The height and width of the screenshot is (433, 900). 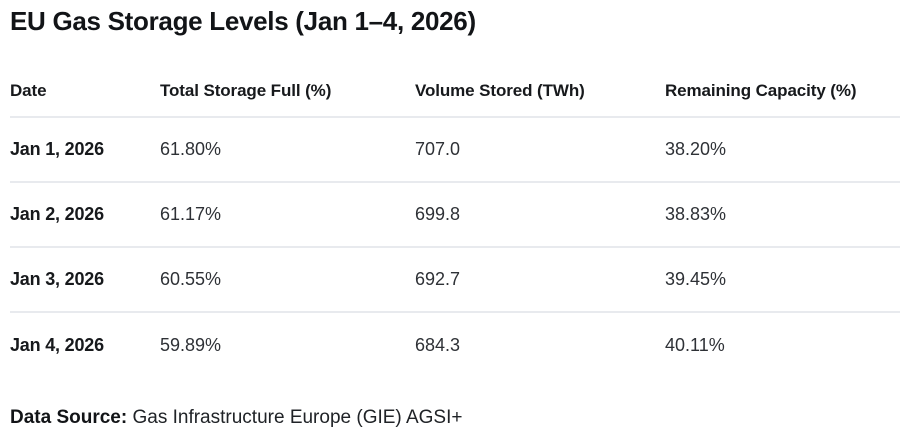 What do you see at coordinates (243, 21) in the screenshot?
I see `page-title: EU Gas Storage Levels (Jan 1–4, 2026)` at bounding box center [243, 21].